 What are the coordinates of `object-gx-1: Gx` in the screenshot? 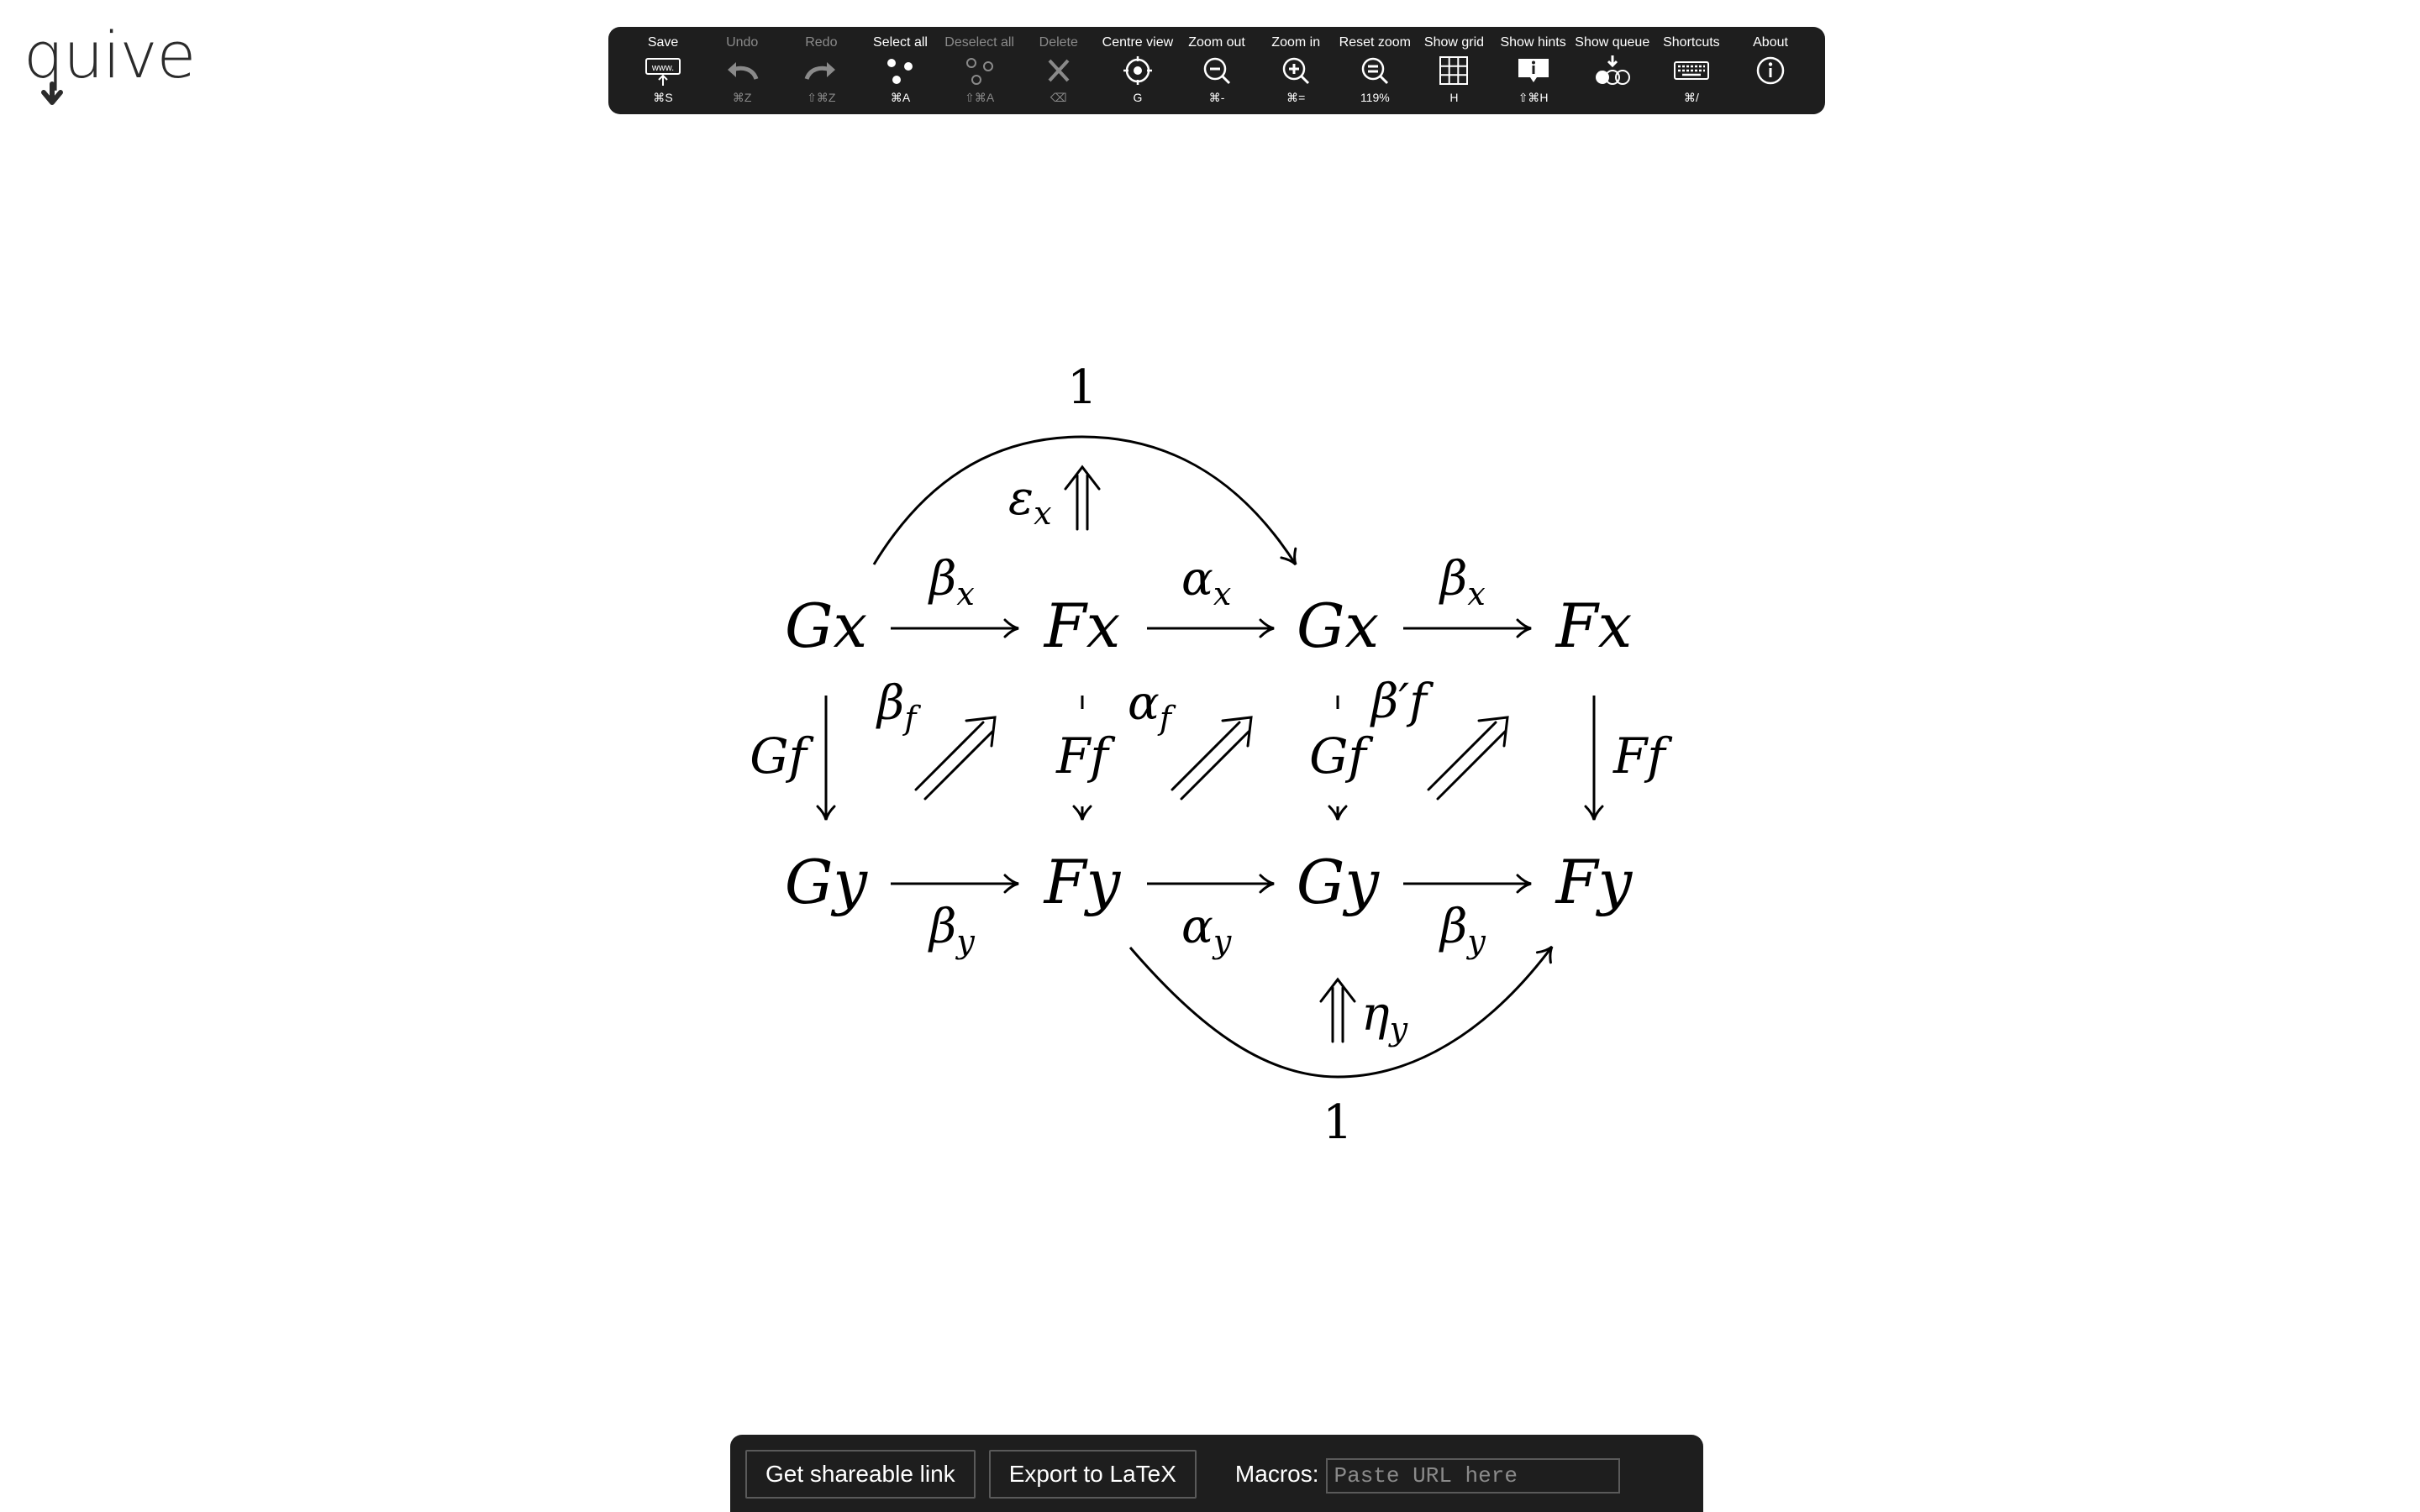 It's located at (826, 626).